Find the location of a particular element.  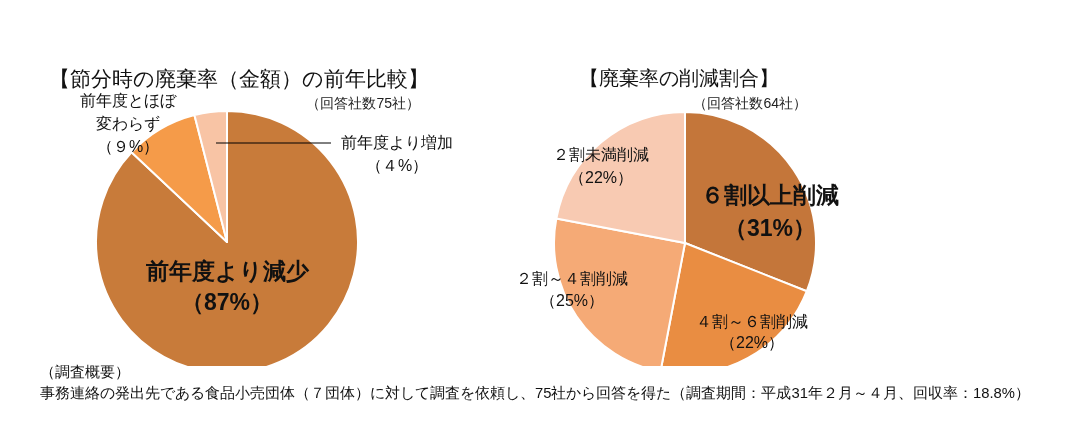

slice-label: 前年度より増加 is located at coordinates (397, 142).